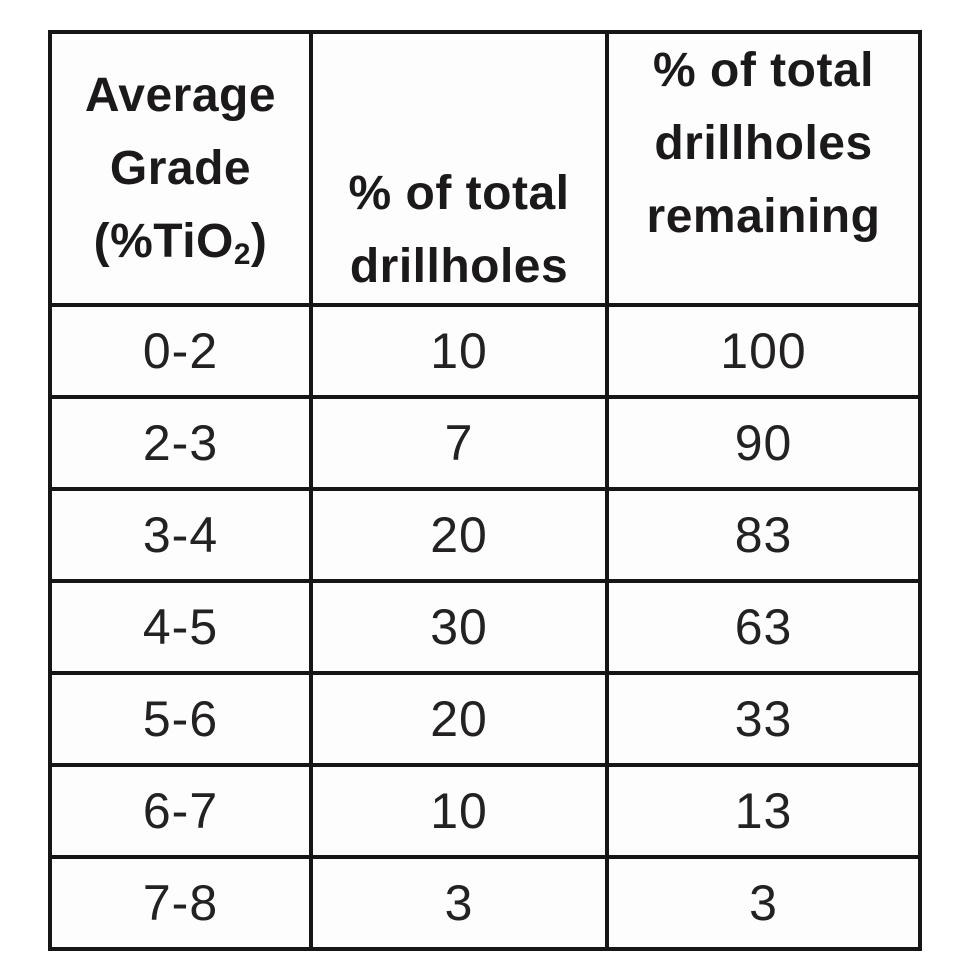 This screenshot has height=980, width=980. What do you see at coordinates (763, 627) in the screenshot?
I see `pct-remaining-cell: 63` at bounding box center [763, 627].